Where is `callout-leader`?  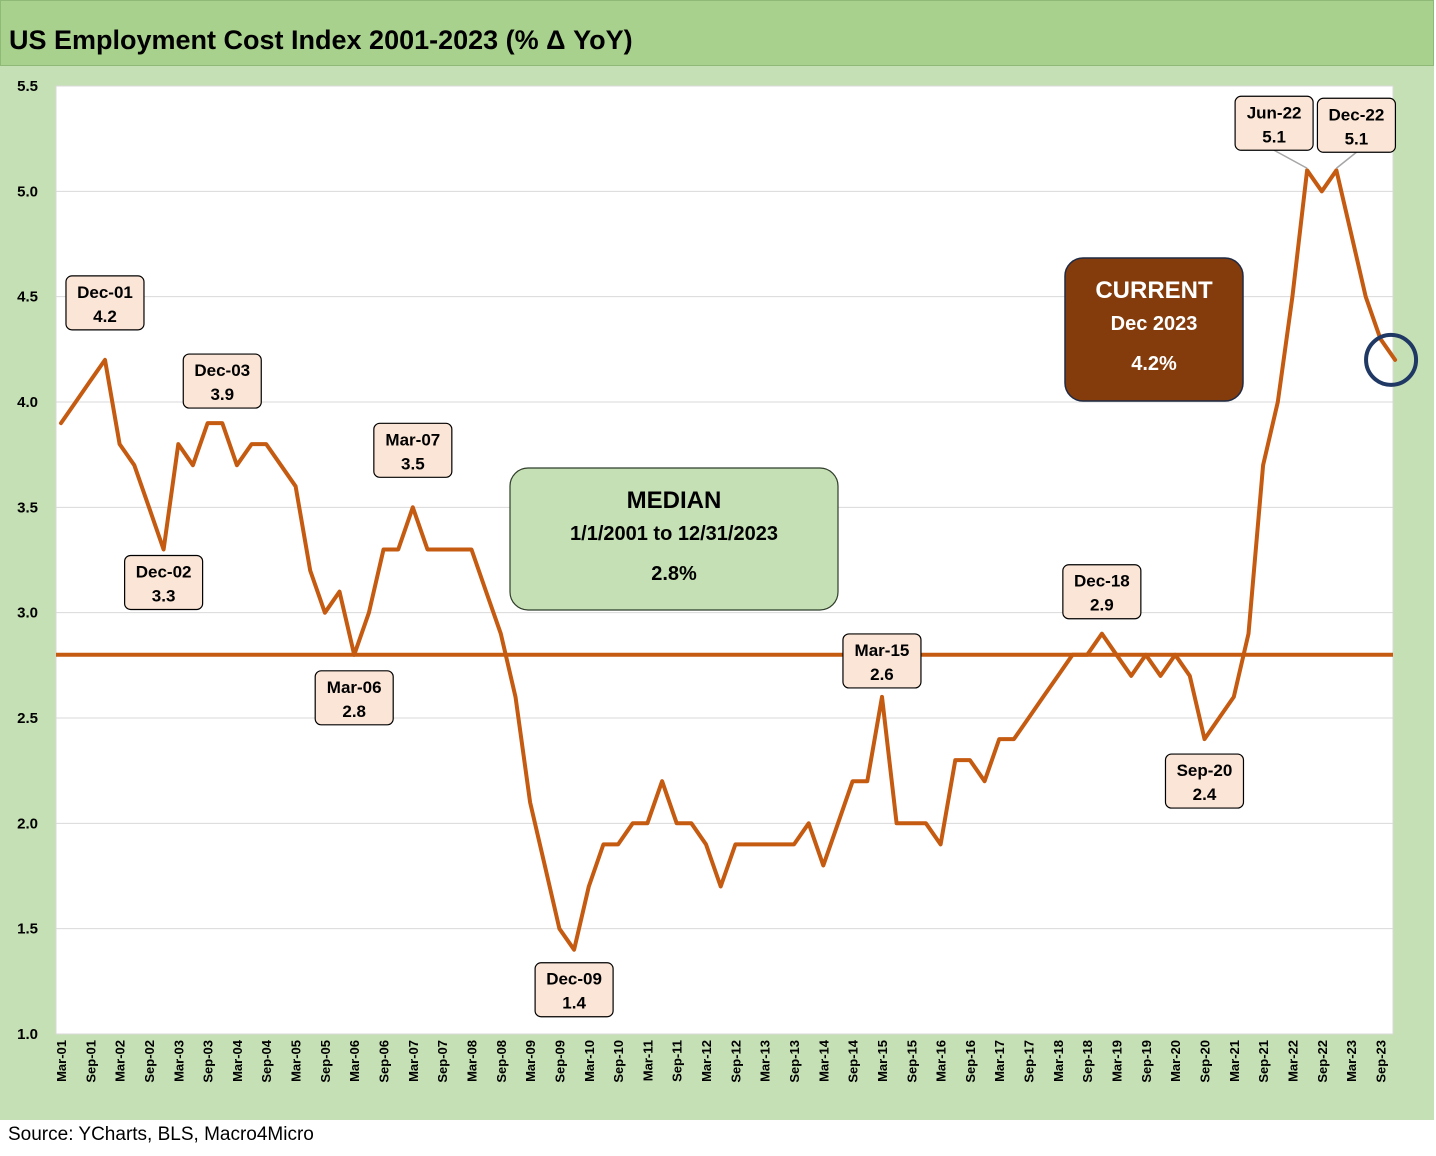 callout-leader is located at coordinates (1346, 160).